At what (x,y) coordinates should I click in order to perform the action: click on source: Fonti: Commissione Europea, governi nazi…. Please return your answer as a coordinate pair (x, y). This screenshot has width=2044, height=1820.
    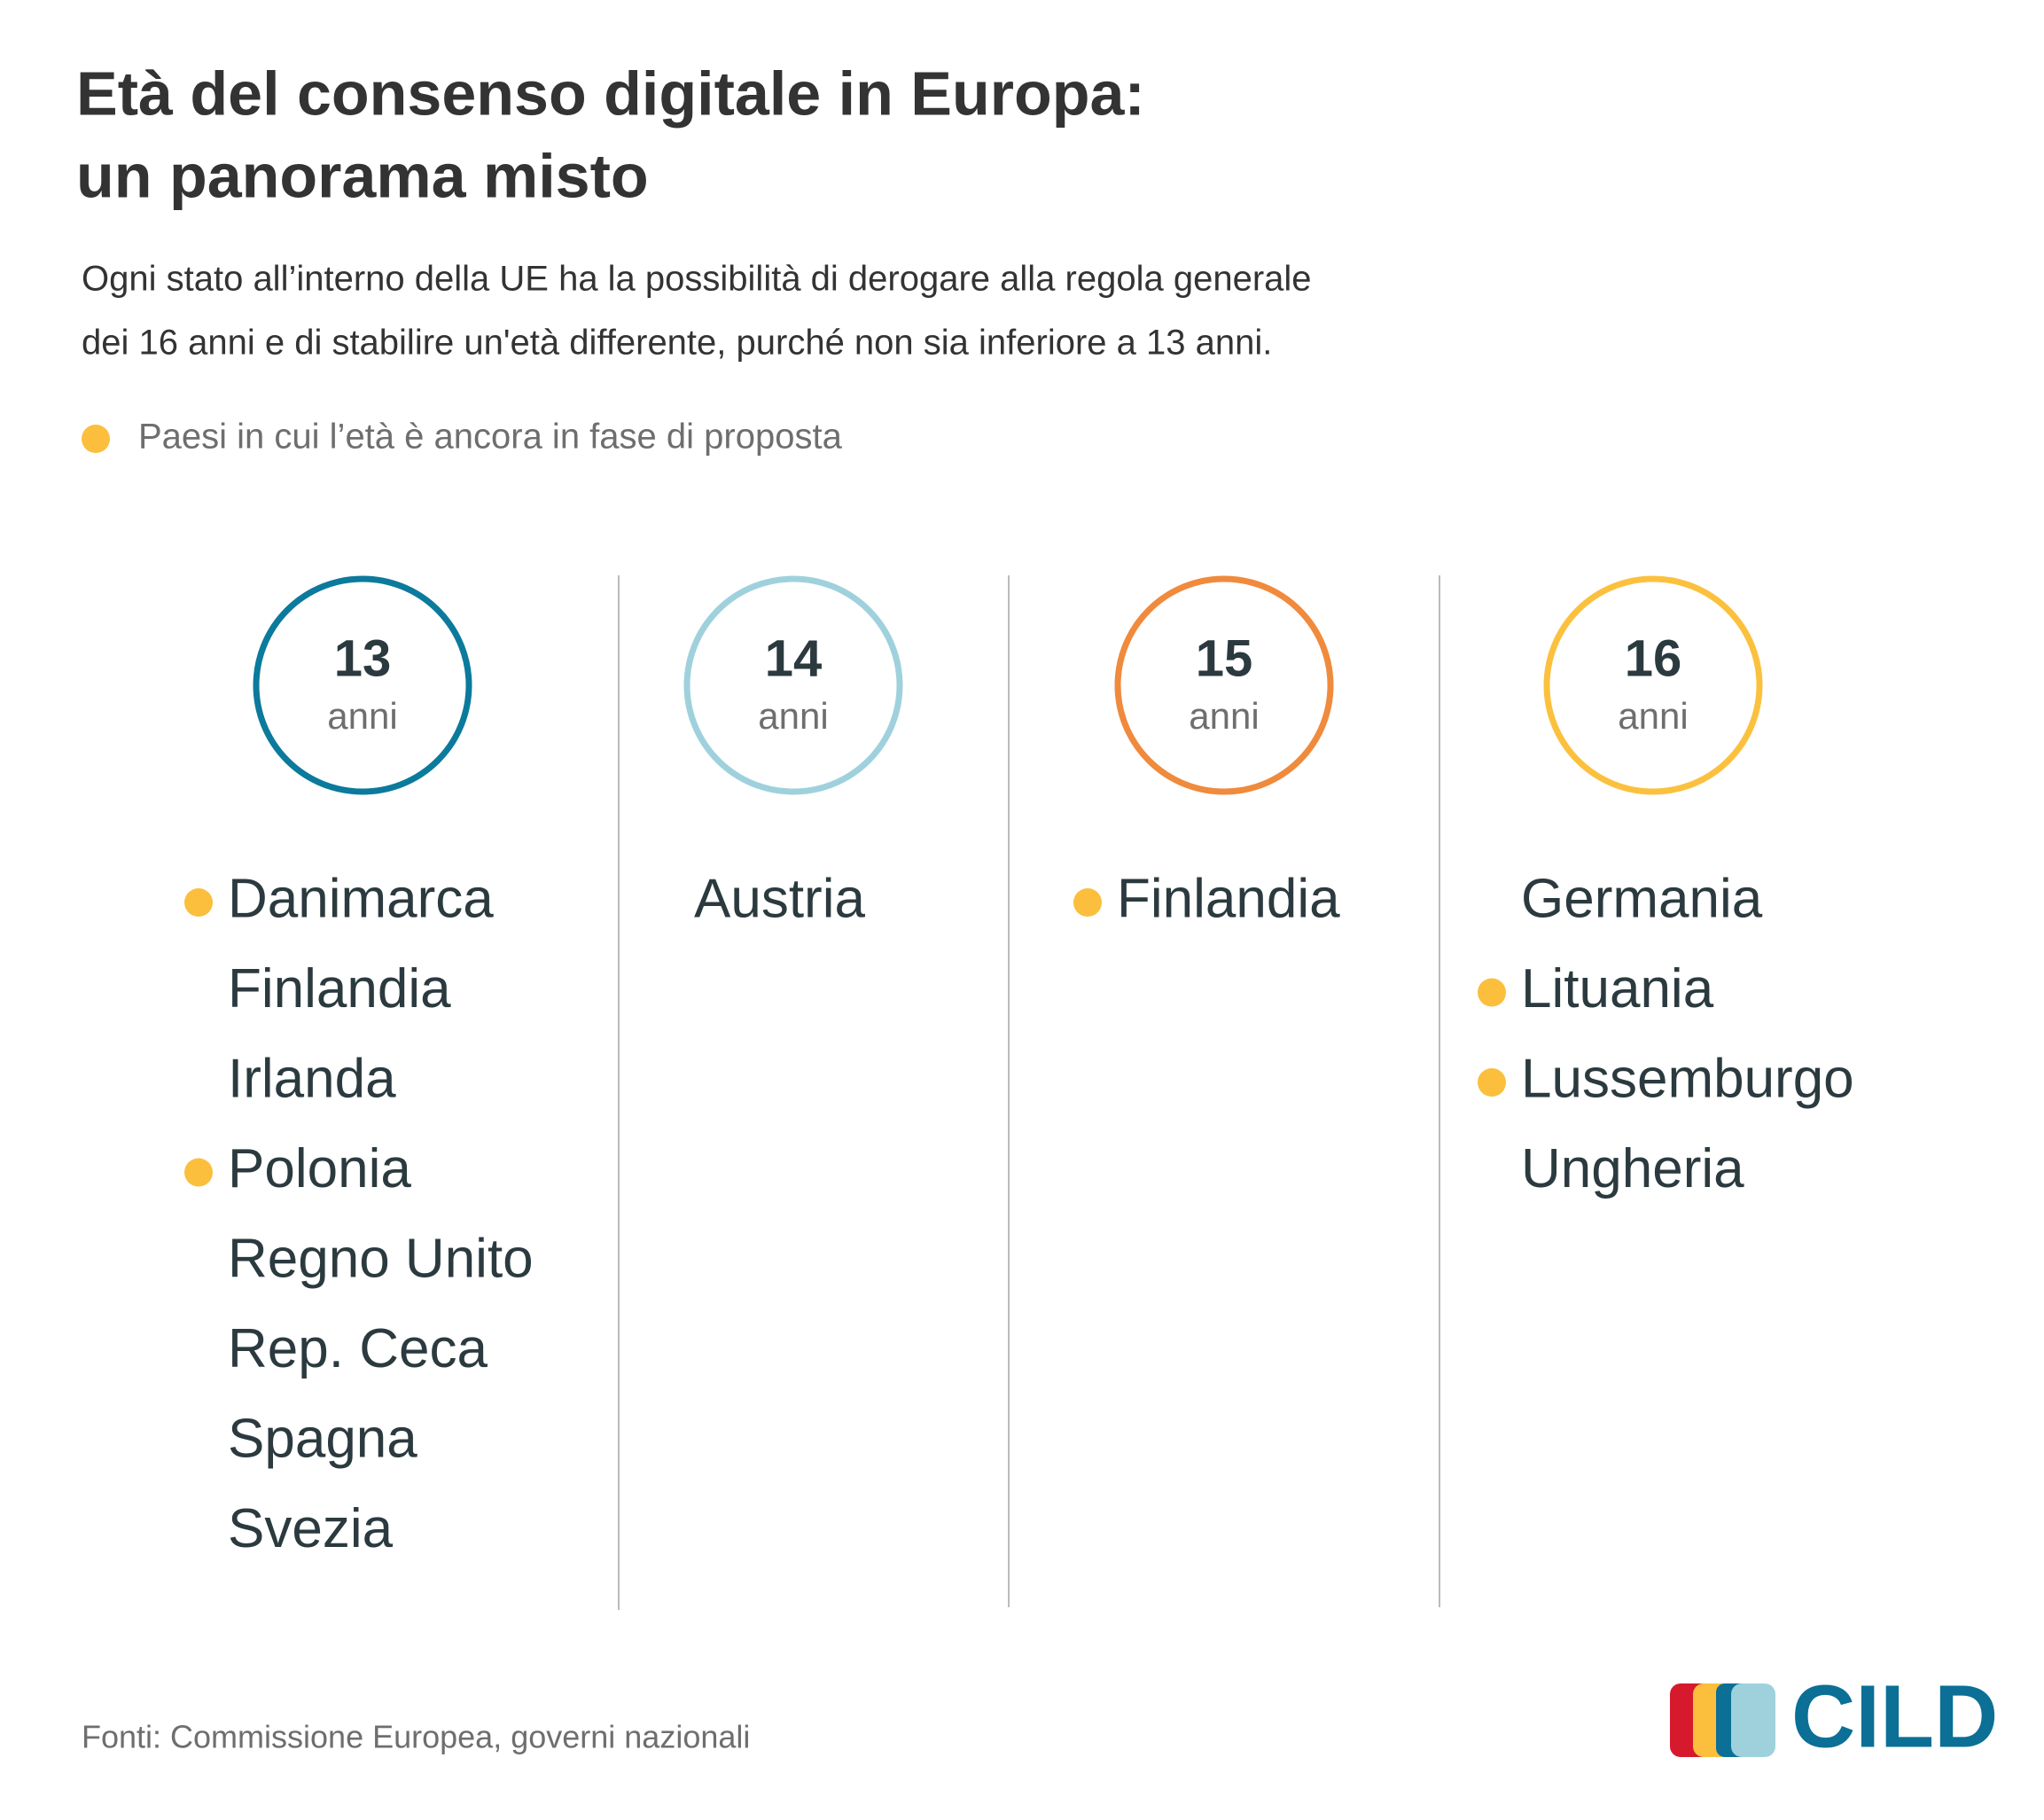
    Looking at the image, I should click on (416, 1737).